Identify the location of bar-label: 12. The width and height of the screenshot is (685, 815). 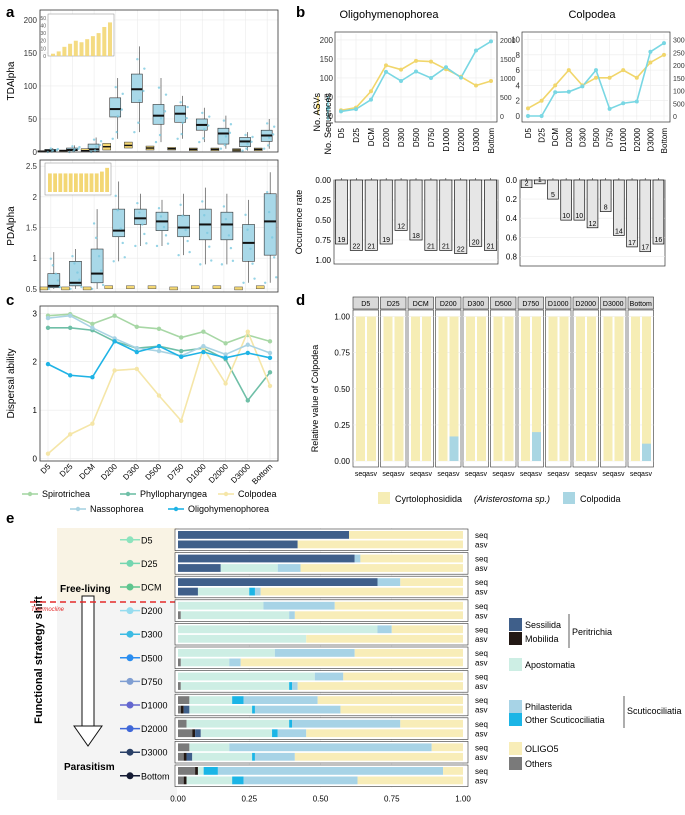
(401, 226).